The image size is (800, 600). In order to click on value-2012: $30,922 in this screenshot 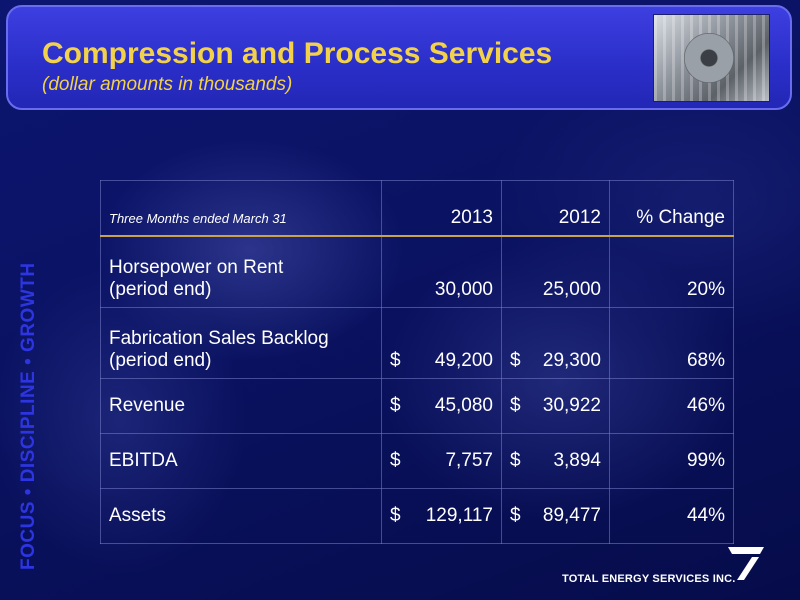, I will do `click(555, 406)`.